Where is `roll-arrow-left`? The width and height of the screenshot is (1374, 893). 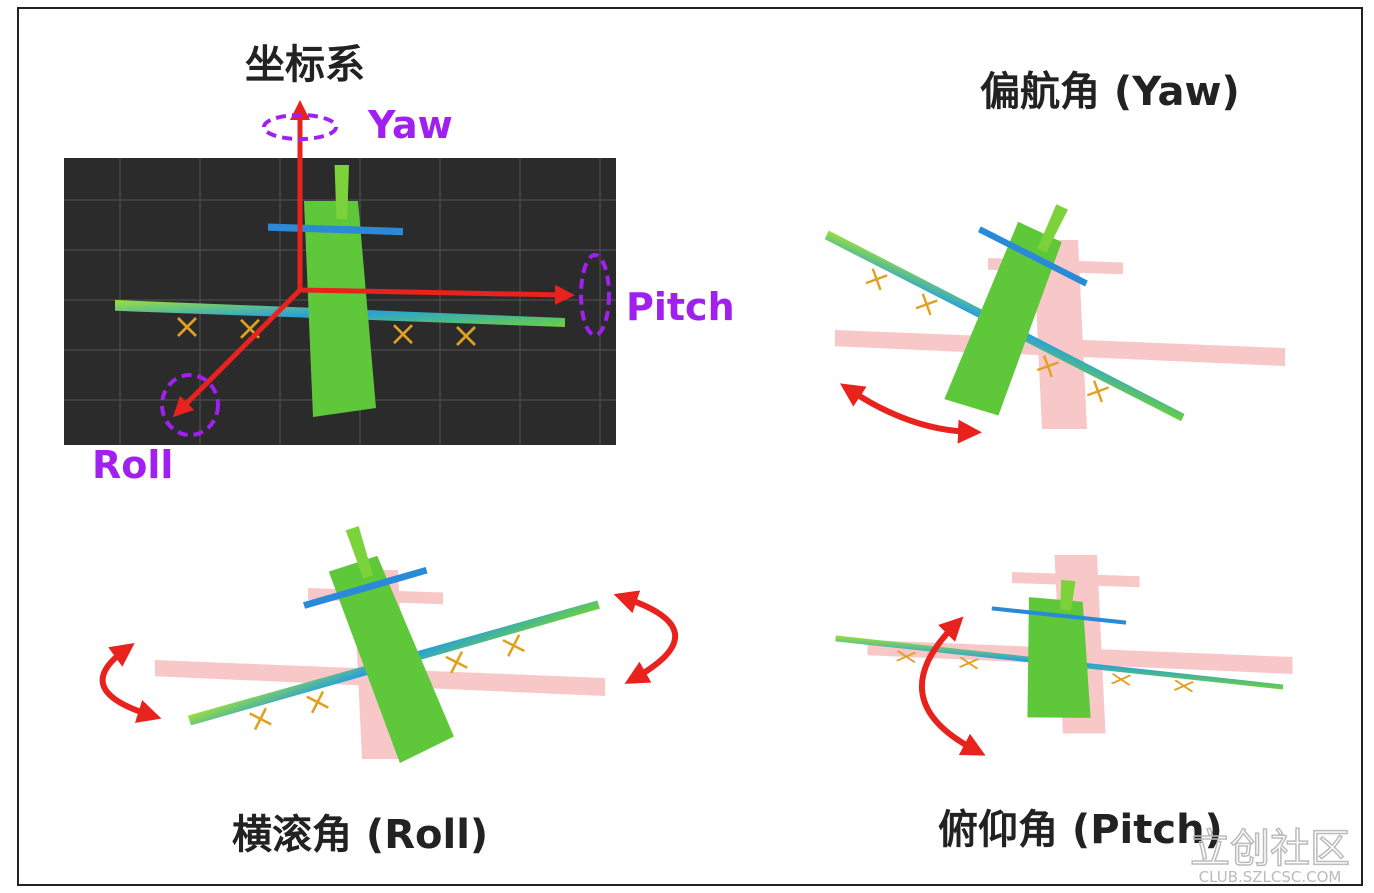 roll-arrow-left is located at coordinates (130, 682).